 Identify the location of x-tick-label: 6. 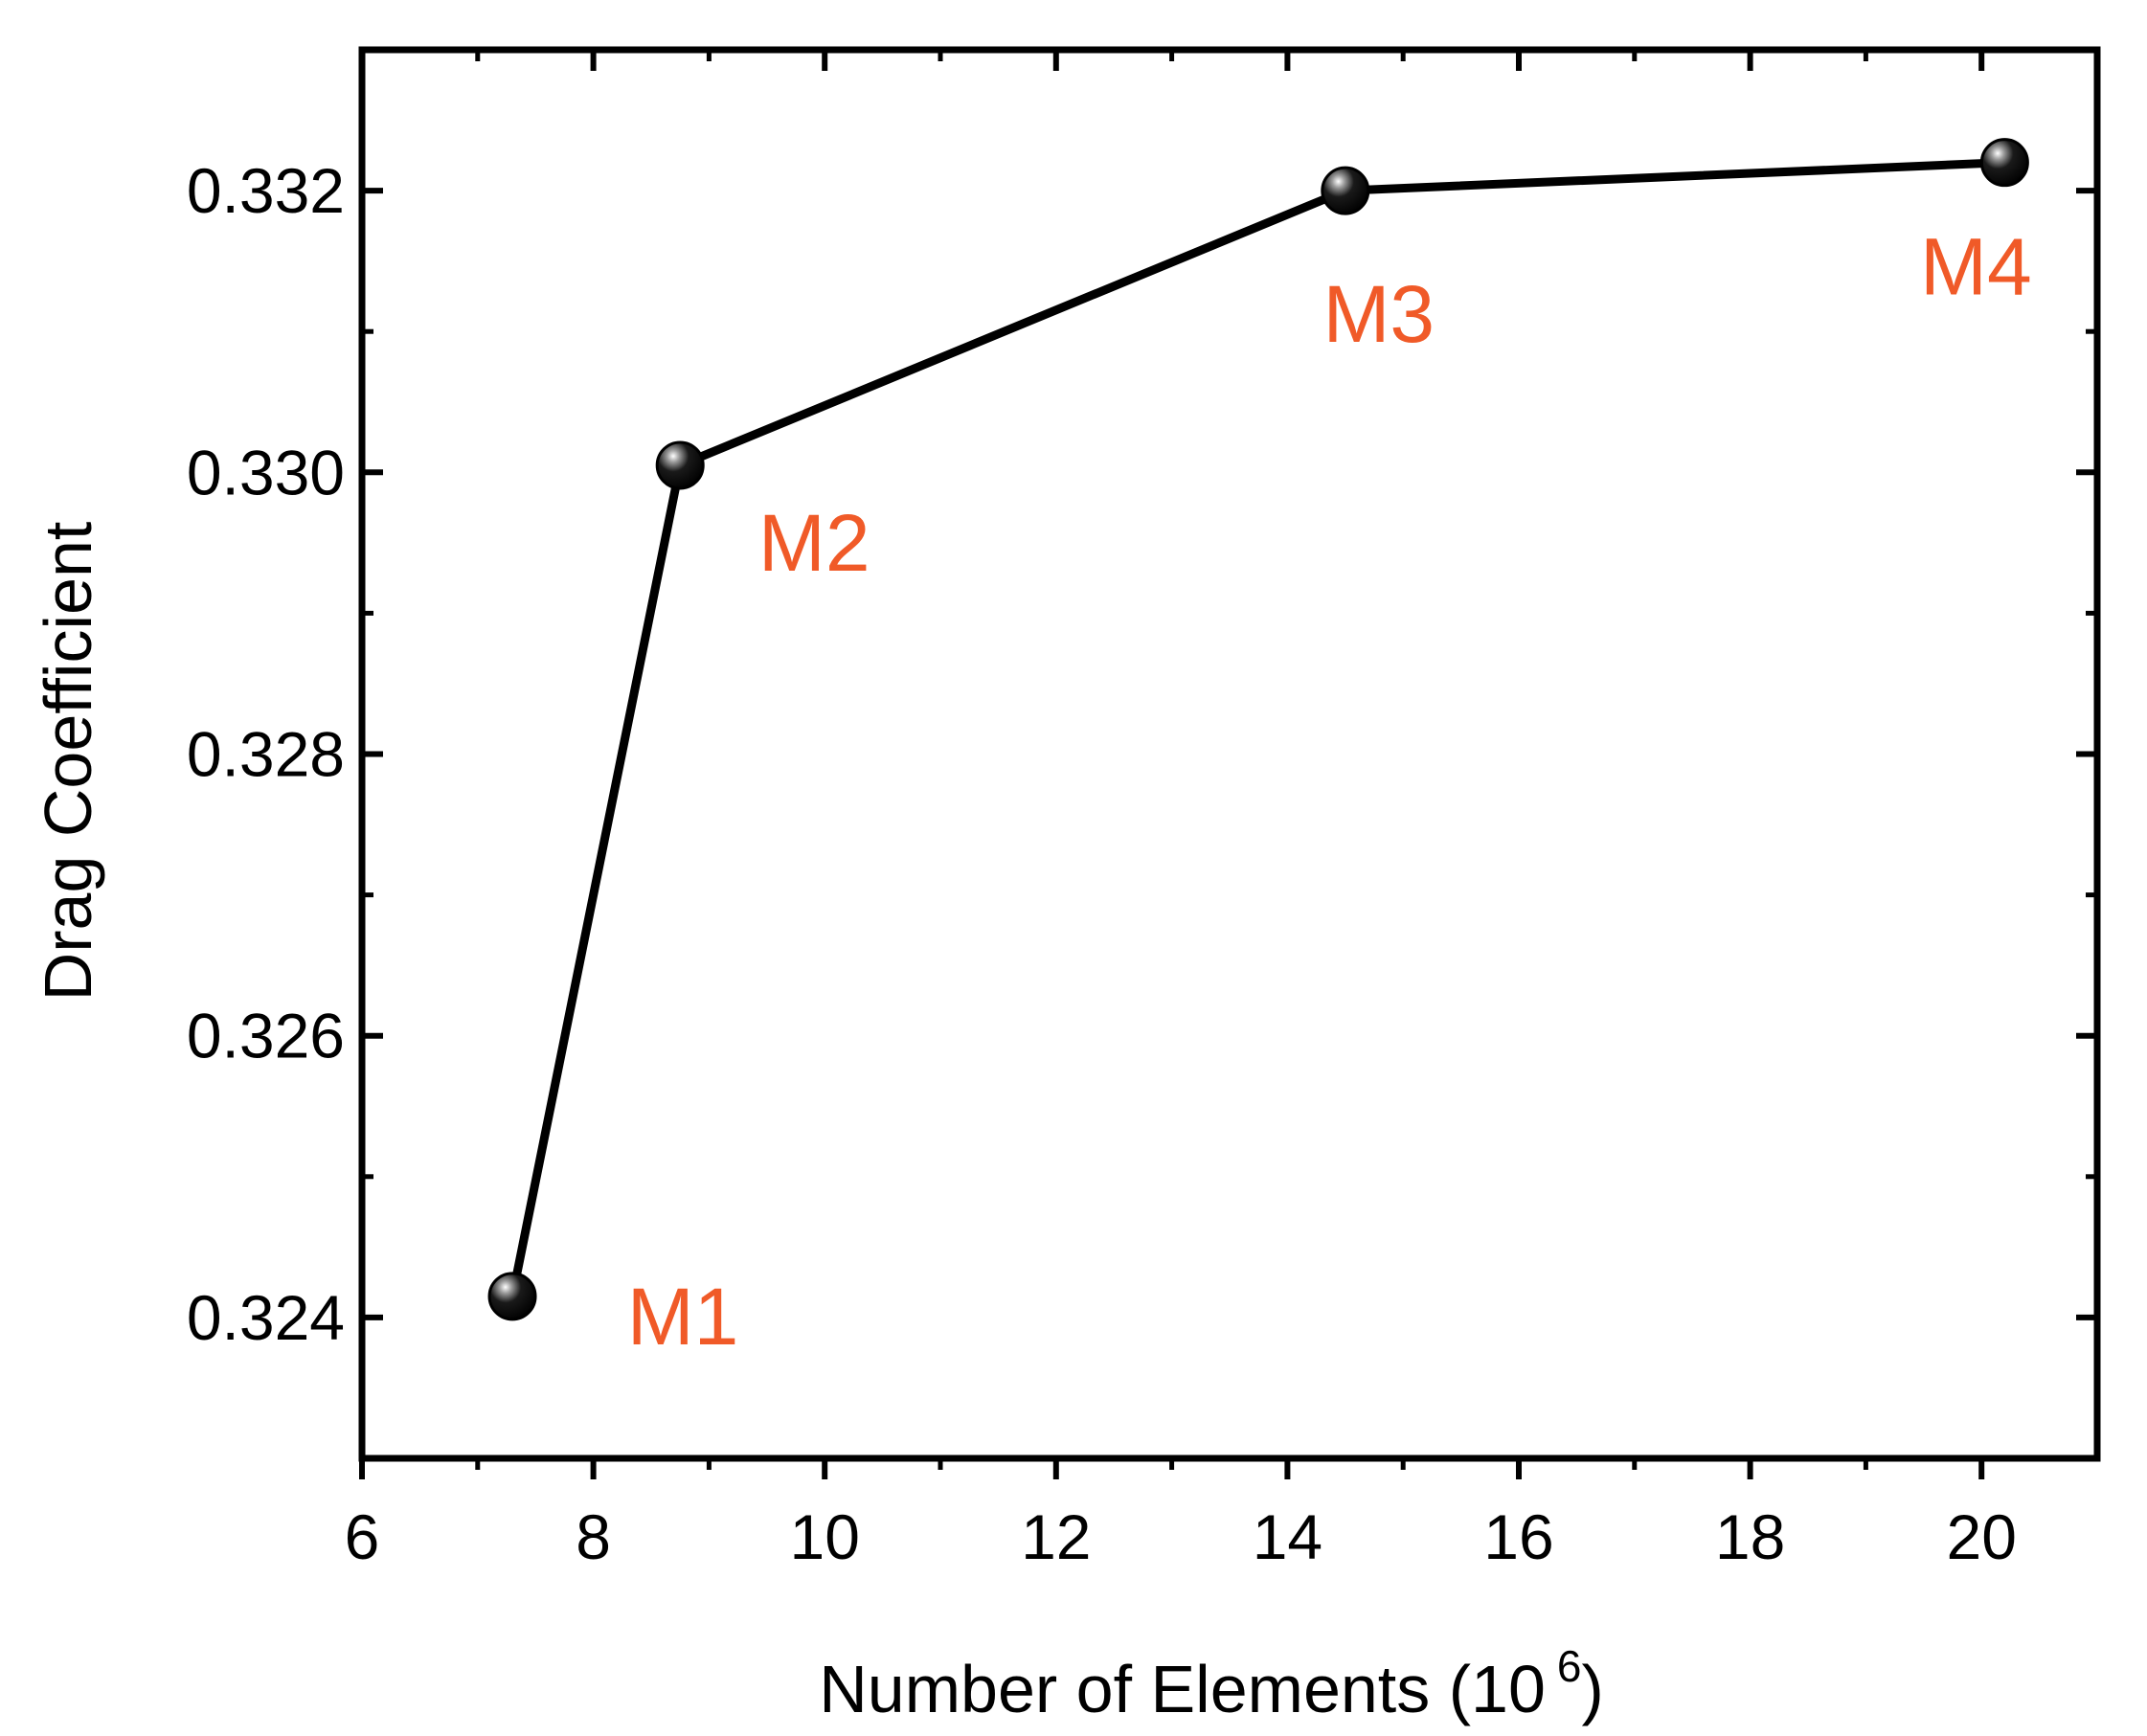
(362, 1536).